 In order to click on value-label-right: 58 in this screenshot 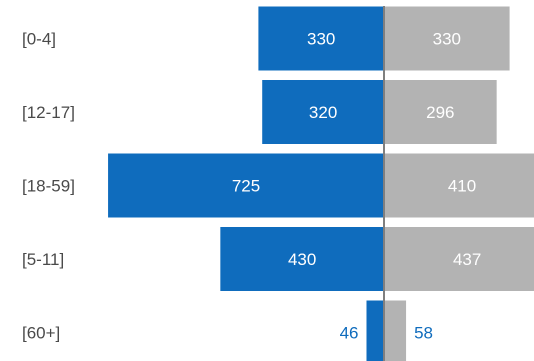, I will do `click(423, 333)`.